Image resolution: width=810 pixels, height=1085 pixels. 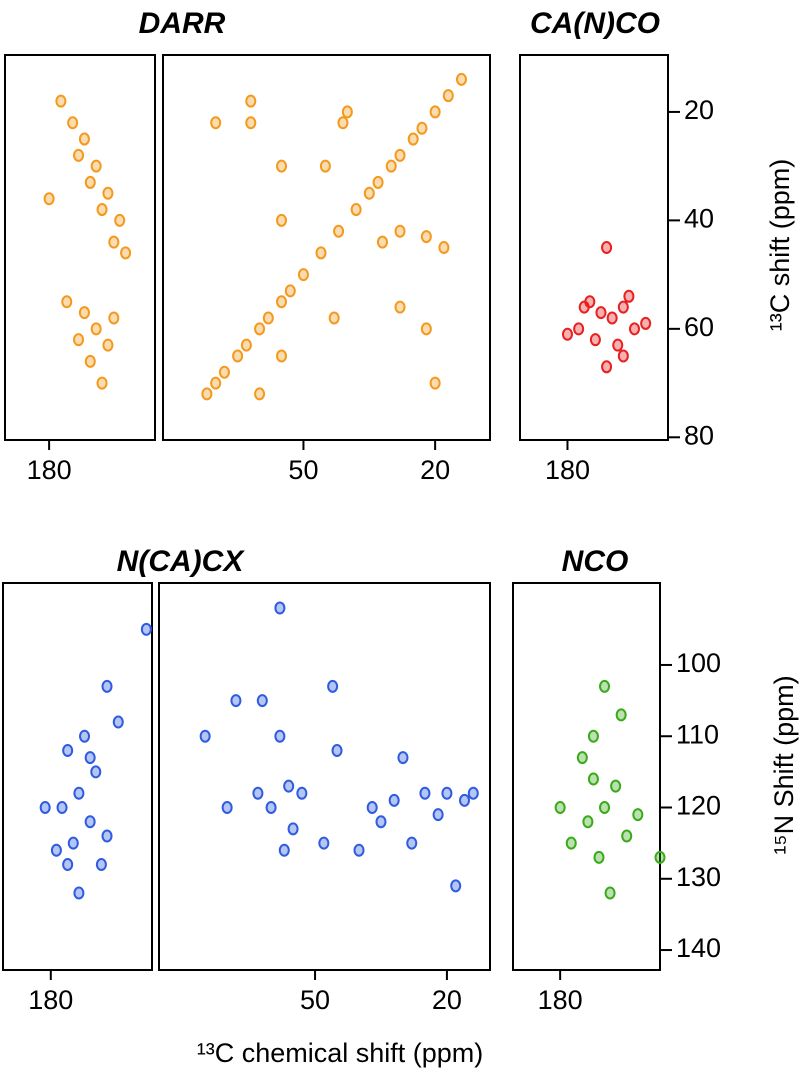 What do you see at coordinates (780, 245) in the screenshot?
I see `y-axis-label: ¹³C shift (ppm)` at bounding box center [780, 245].